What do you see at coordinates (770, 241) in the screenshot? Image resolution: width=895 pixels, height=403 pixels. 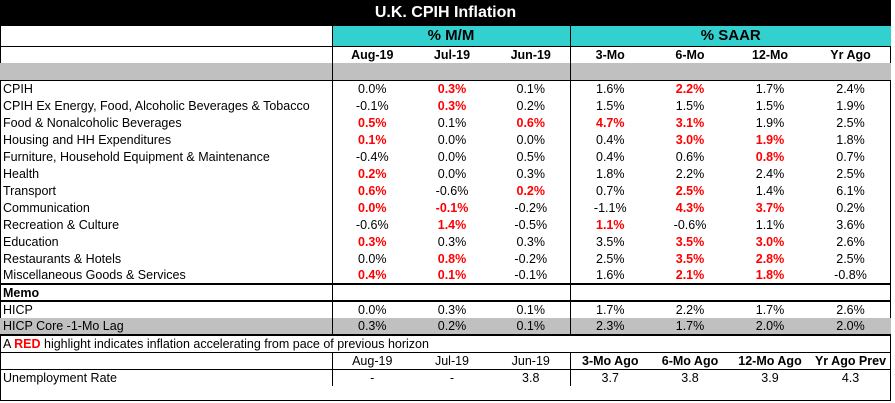 I see `value-text: 3.0%` at bounding box center [770, 241].